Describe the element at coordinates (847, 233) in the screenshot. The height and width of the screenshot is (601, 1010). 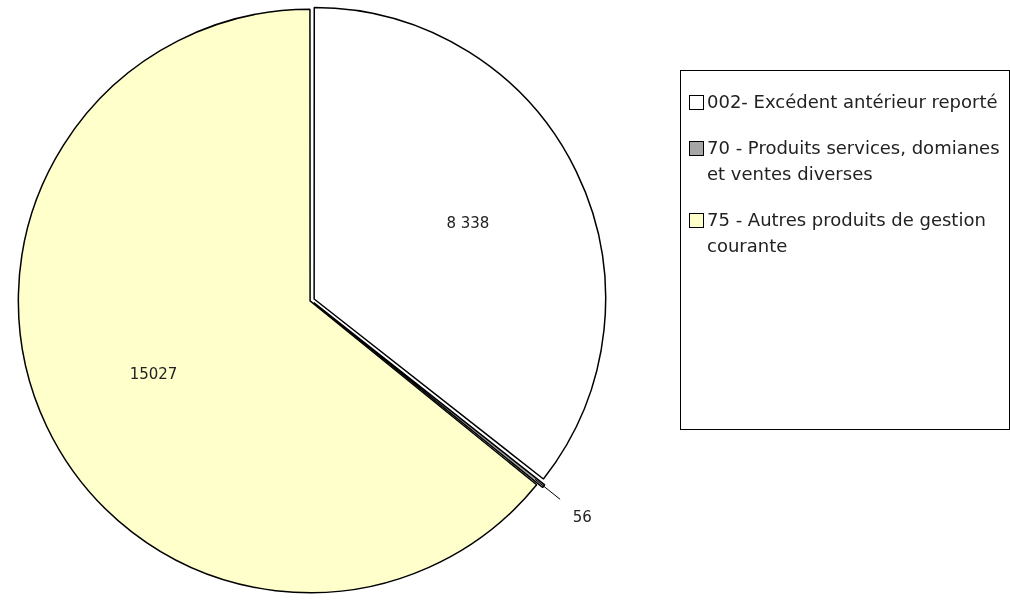
I see `legend-label: 75 - Autres produits de gestion courante` at that location.